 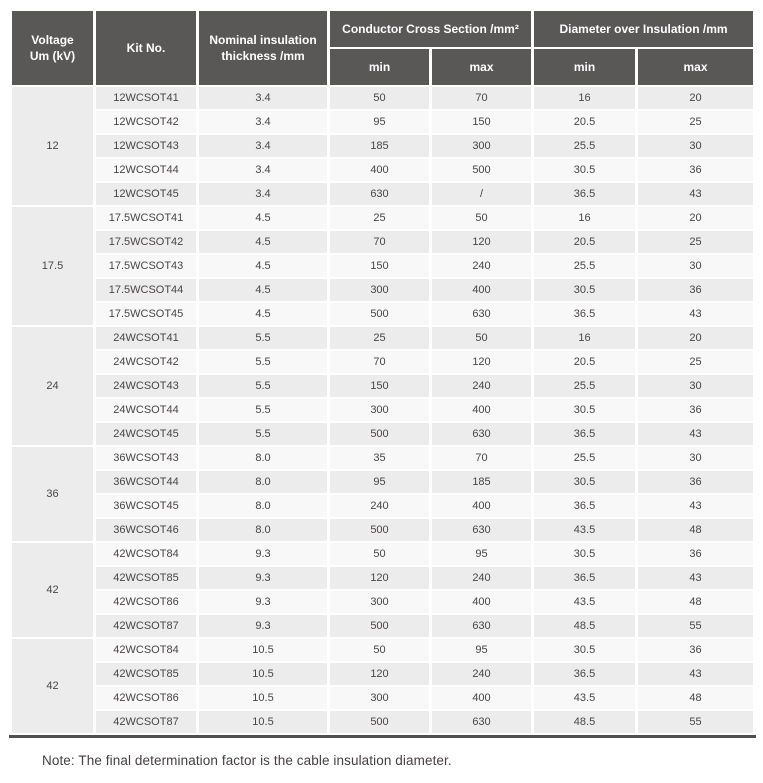 I want to click on dia-max-cell: 55, so click(x=696, y=626).